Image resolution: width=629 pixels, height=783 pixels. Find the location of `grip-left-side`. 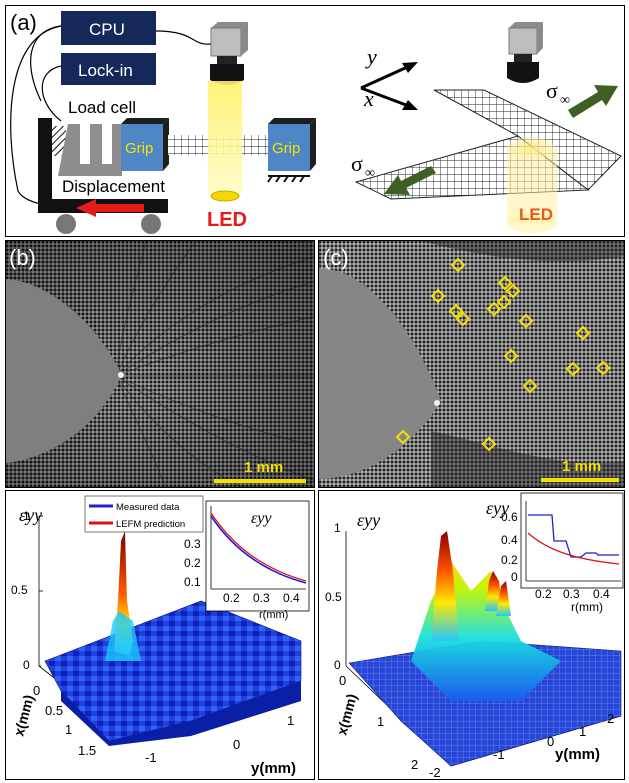

grip-left-side is located at coordinates (166, 144).